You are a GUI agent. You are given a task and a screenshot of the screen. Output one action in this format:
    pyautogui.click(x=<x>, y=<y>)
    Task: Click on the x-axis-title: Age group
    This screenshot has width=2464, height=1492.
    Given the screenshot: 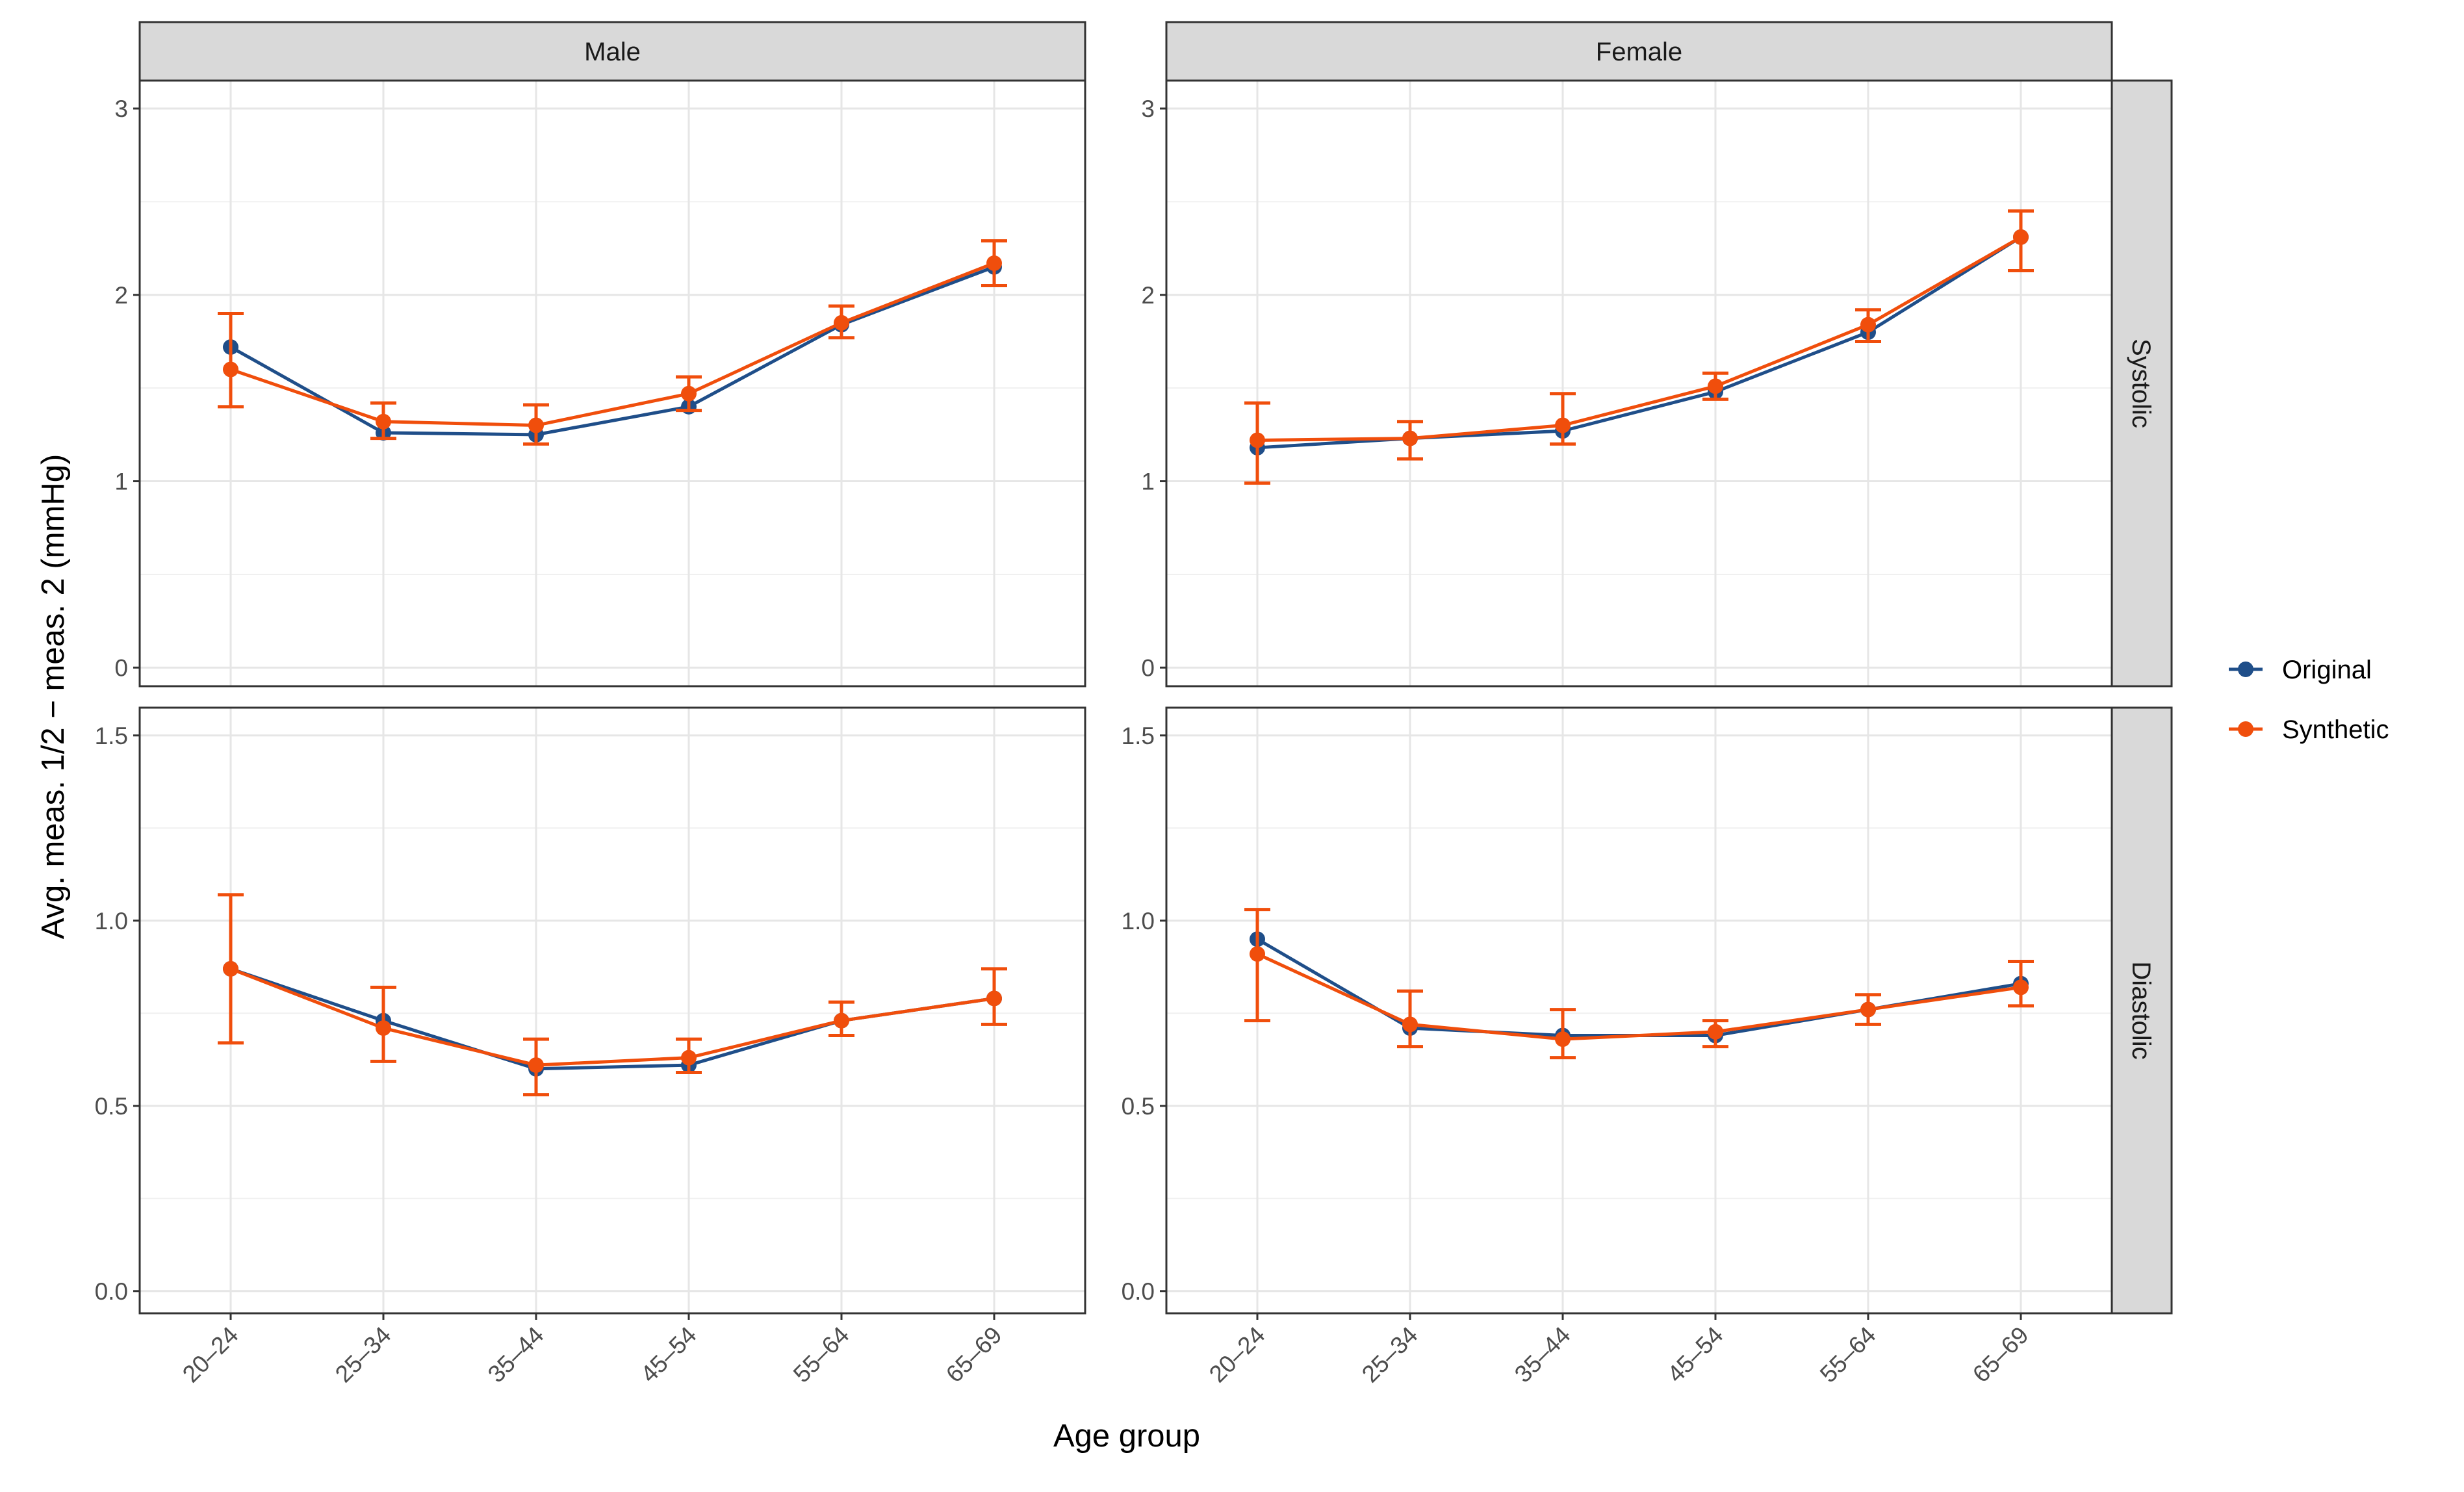 What is the action you would take?
    pyautogui.click(x=1126, y=1436)
    